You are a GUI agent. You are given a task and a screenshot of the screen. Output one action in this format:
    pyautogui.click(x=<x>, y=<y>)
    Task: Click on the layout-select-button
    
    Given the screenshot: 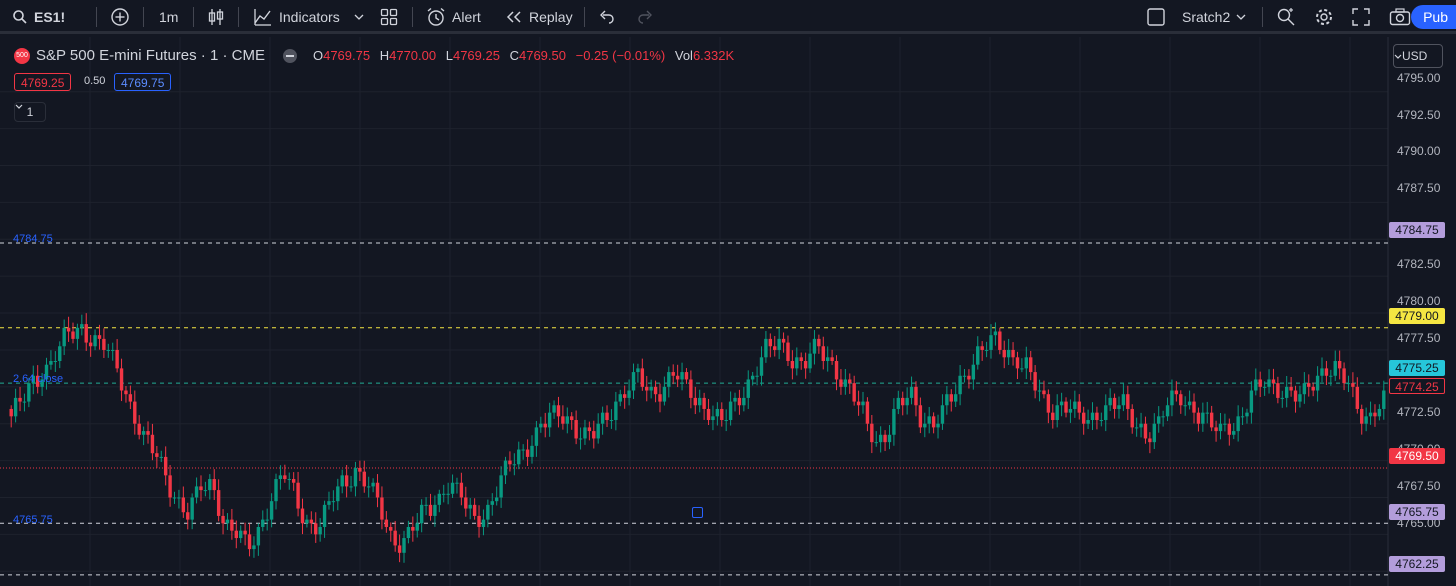 What is the action you would take?
    pyautogui.click(x=1156, y=17)
    